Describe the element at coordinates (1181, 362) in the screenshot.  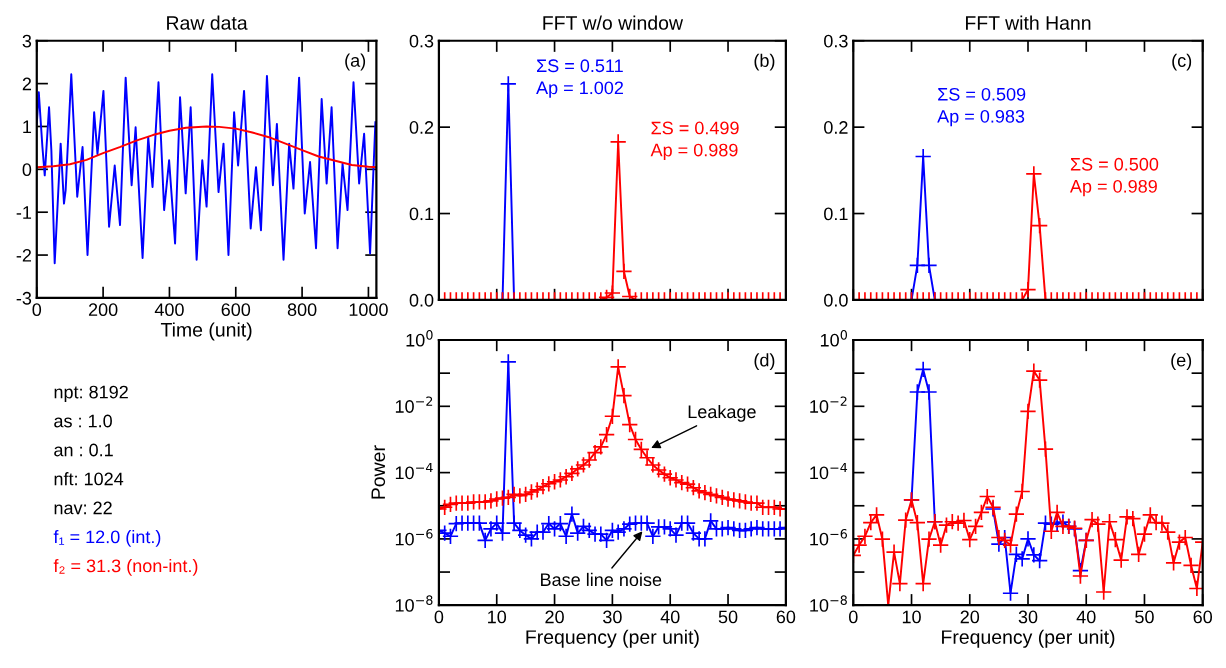
I see `annotation: (e)` at that location.